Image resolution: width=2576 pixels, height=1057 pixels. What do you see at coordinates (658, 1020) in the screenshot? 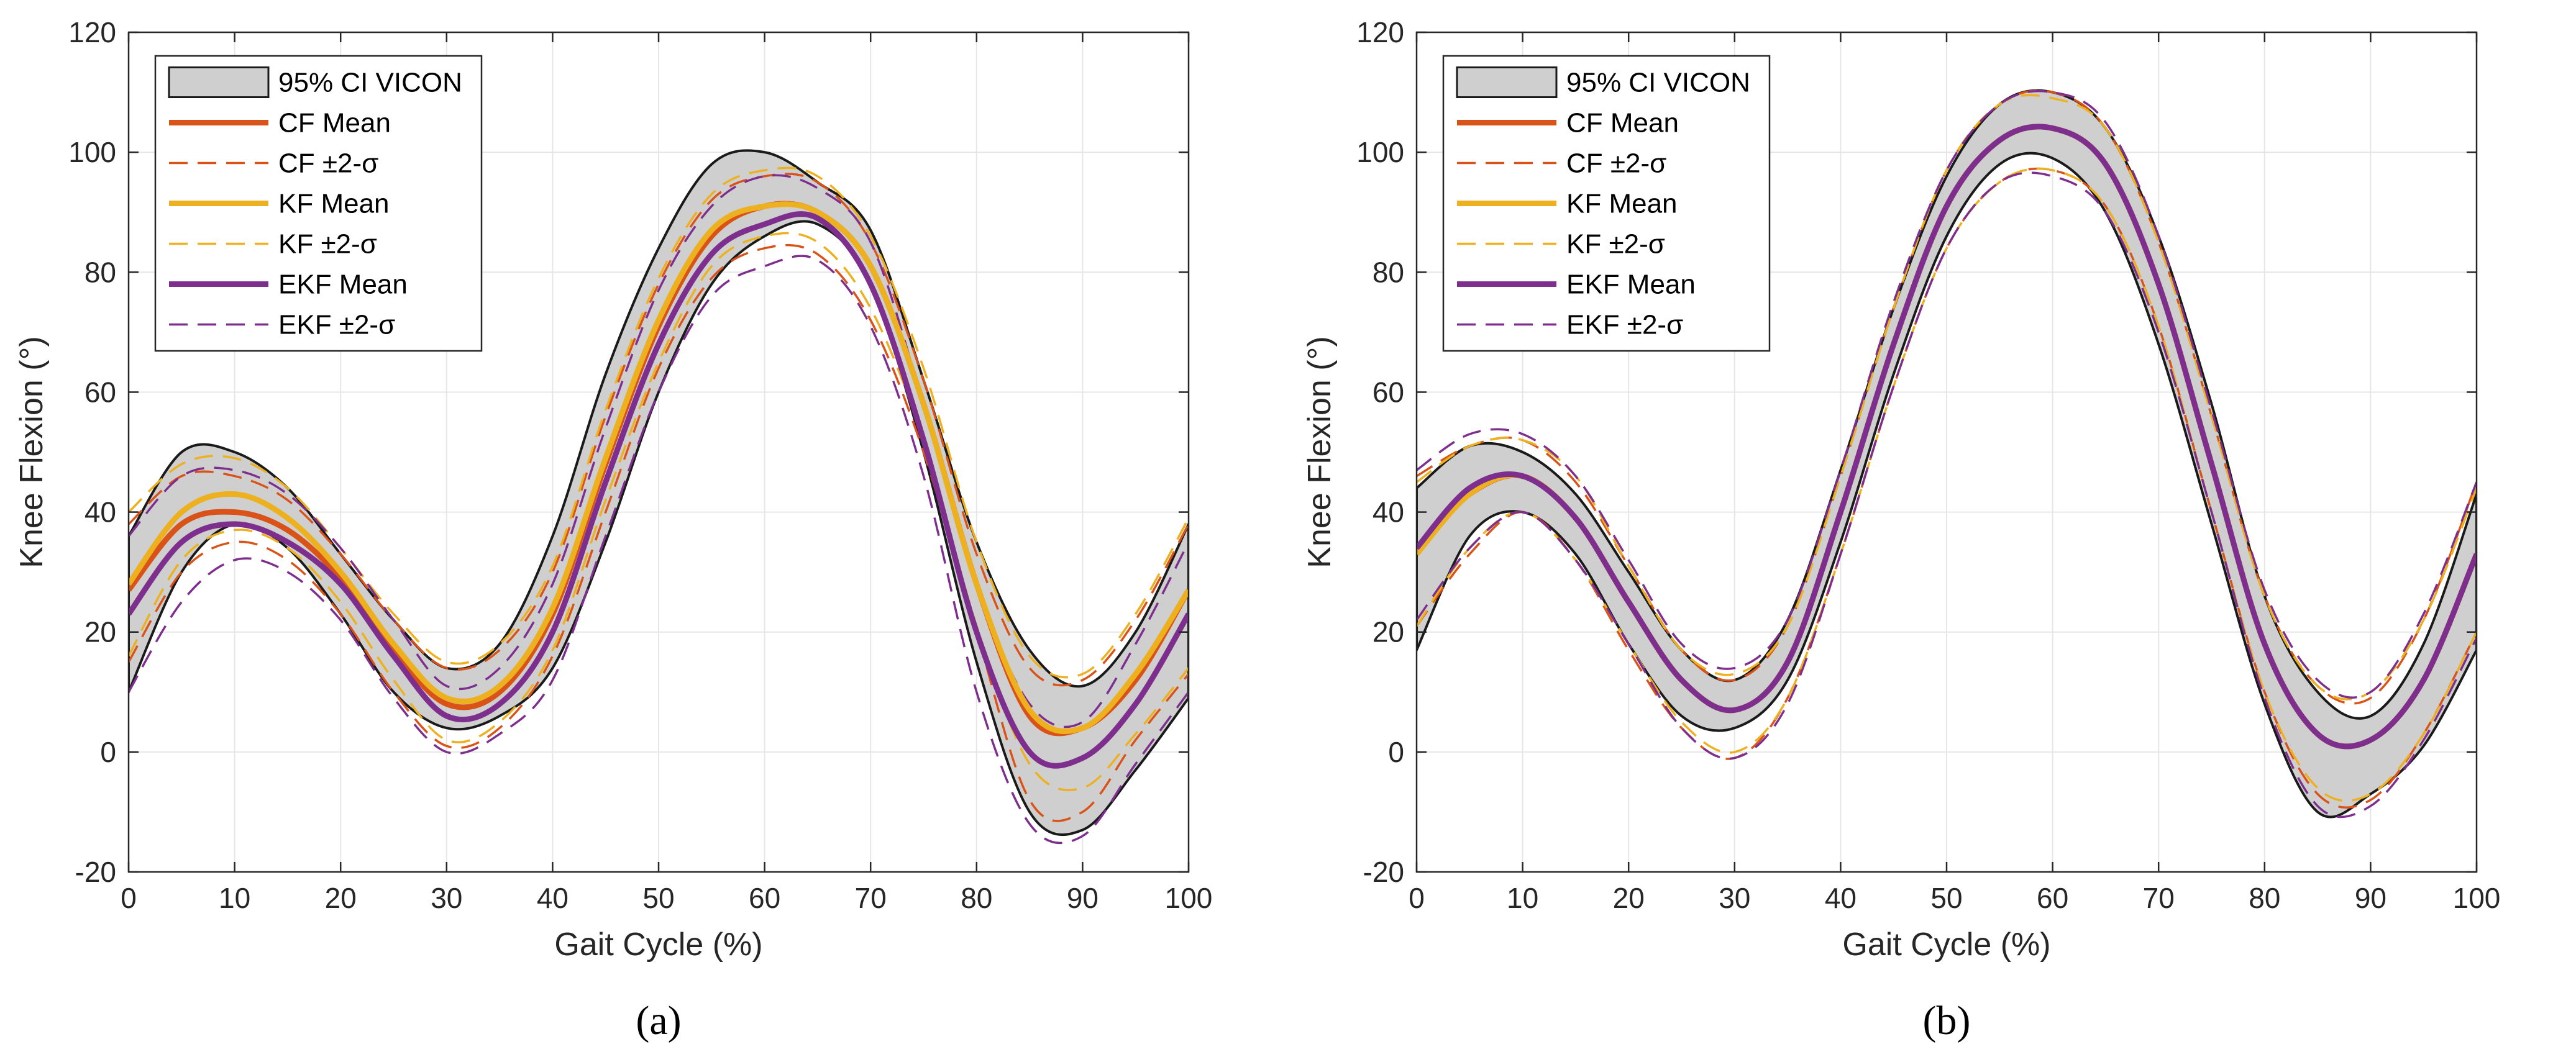
I see `panel-label: (a)` at bounding box center [658, 1020].